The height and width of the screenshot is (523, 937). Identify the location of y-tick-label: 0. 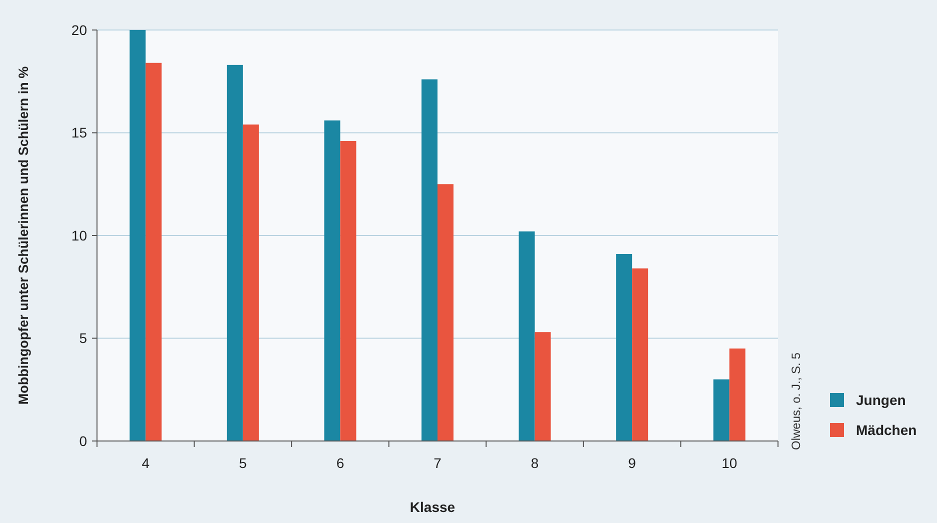
(83, 440).